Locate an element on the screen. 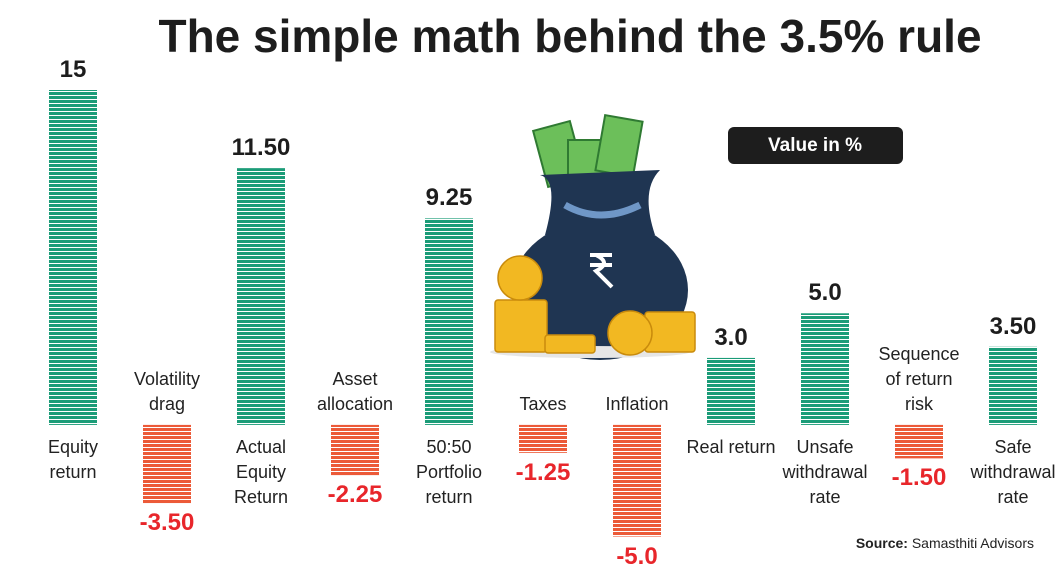  value-label: -1.25 is located at coordinates (543, 472).